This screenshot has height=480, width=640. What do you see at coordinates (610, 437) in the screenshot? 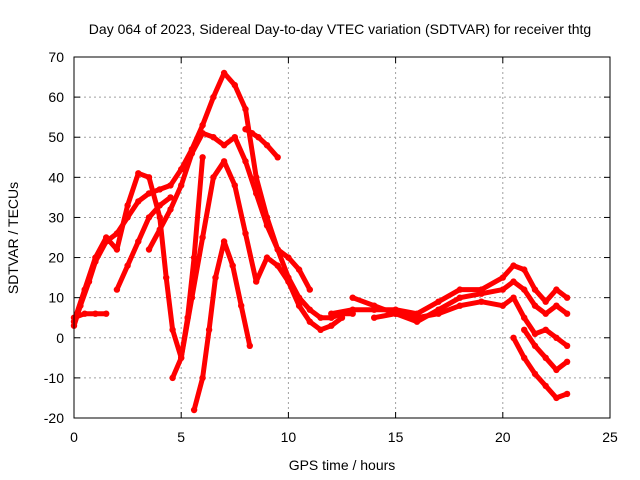
I see `x-tick-label: 25` at bounding box center [610, 437].